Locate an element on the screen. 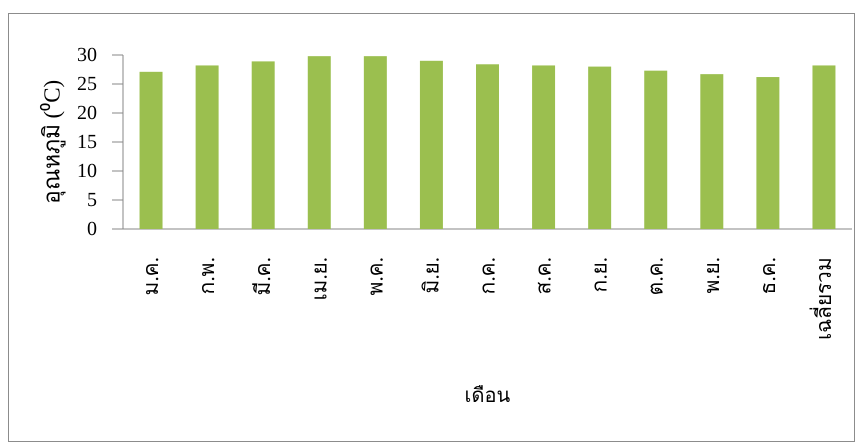  x-tick-label: ม.ค. is located at coordinates (151, 276).